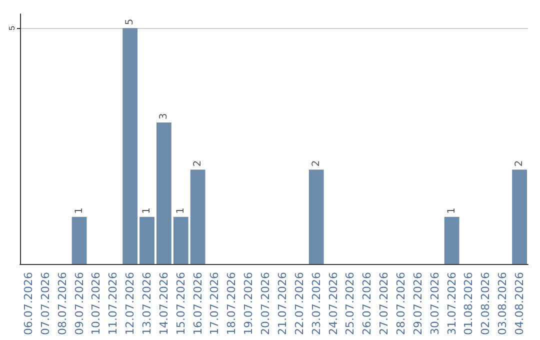  What do you see at coordinates (130, 304) in the screenshot?
I see `x-tick-label: 12.07.2026` at bounding box center [130, 304].